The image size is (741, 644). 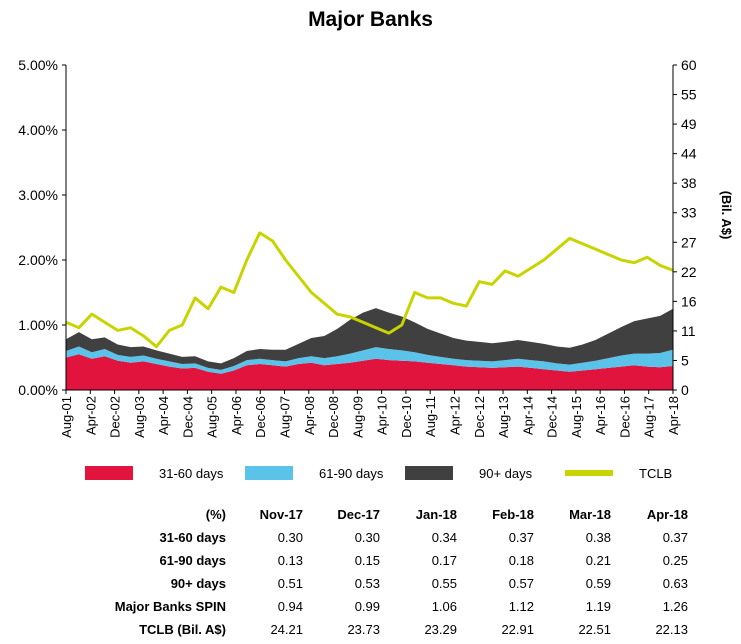 What do you see at coordinates (527, 415) in the screenshot?
I see `x-tick-label: Apr-14` at bounding box center [527, 415].